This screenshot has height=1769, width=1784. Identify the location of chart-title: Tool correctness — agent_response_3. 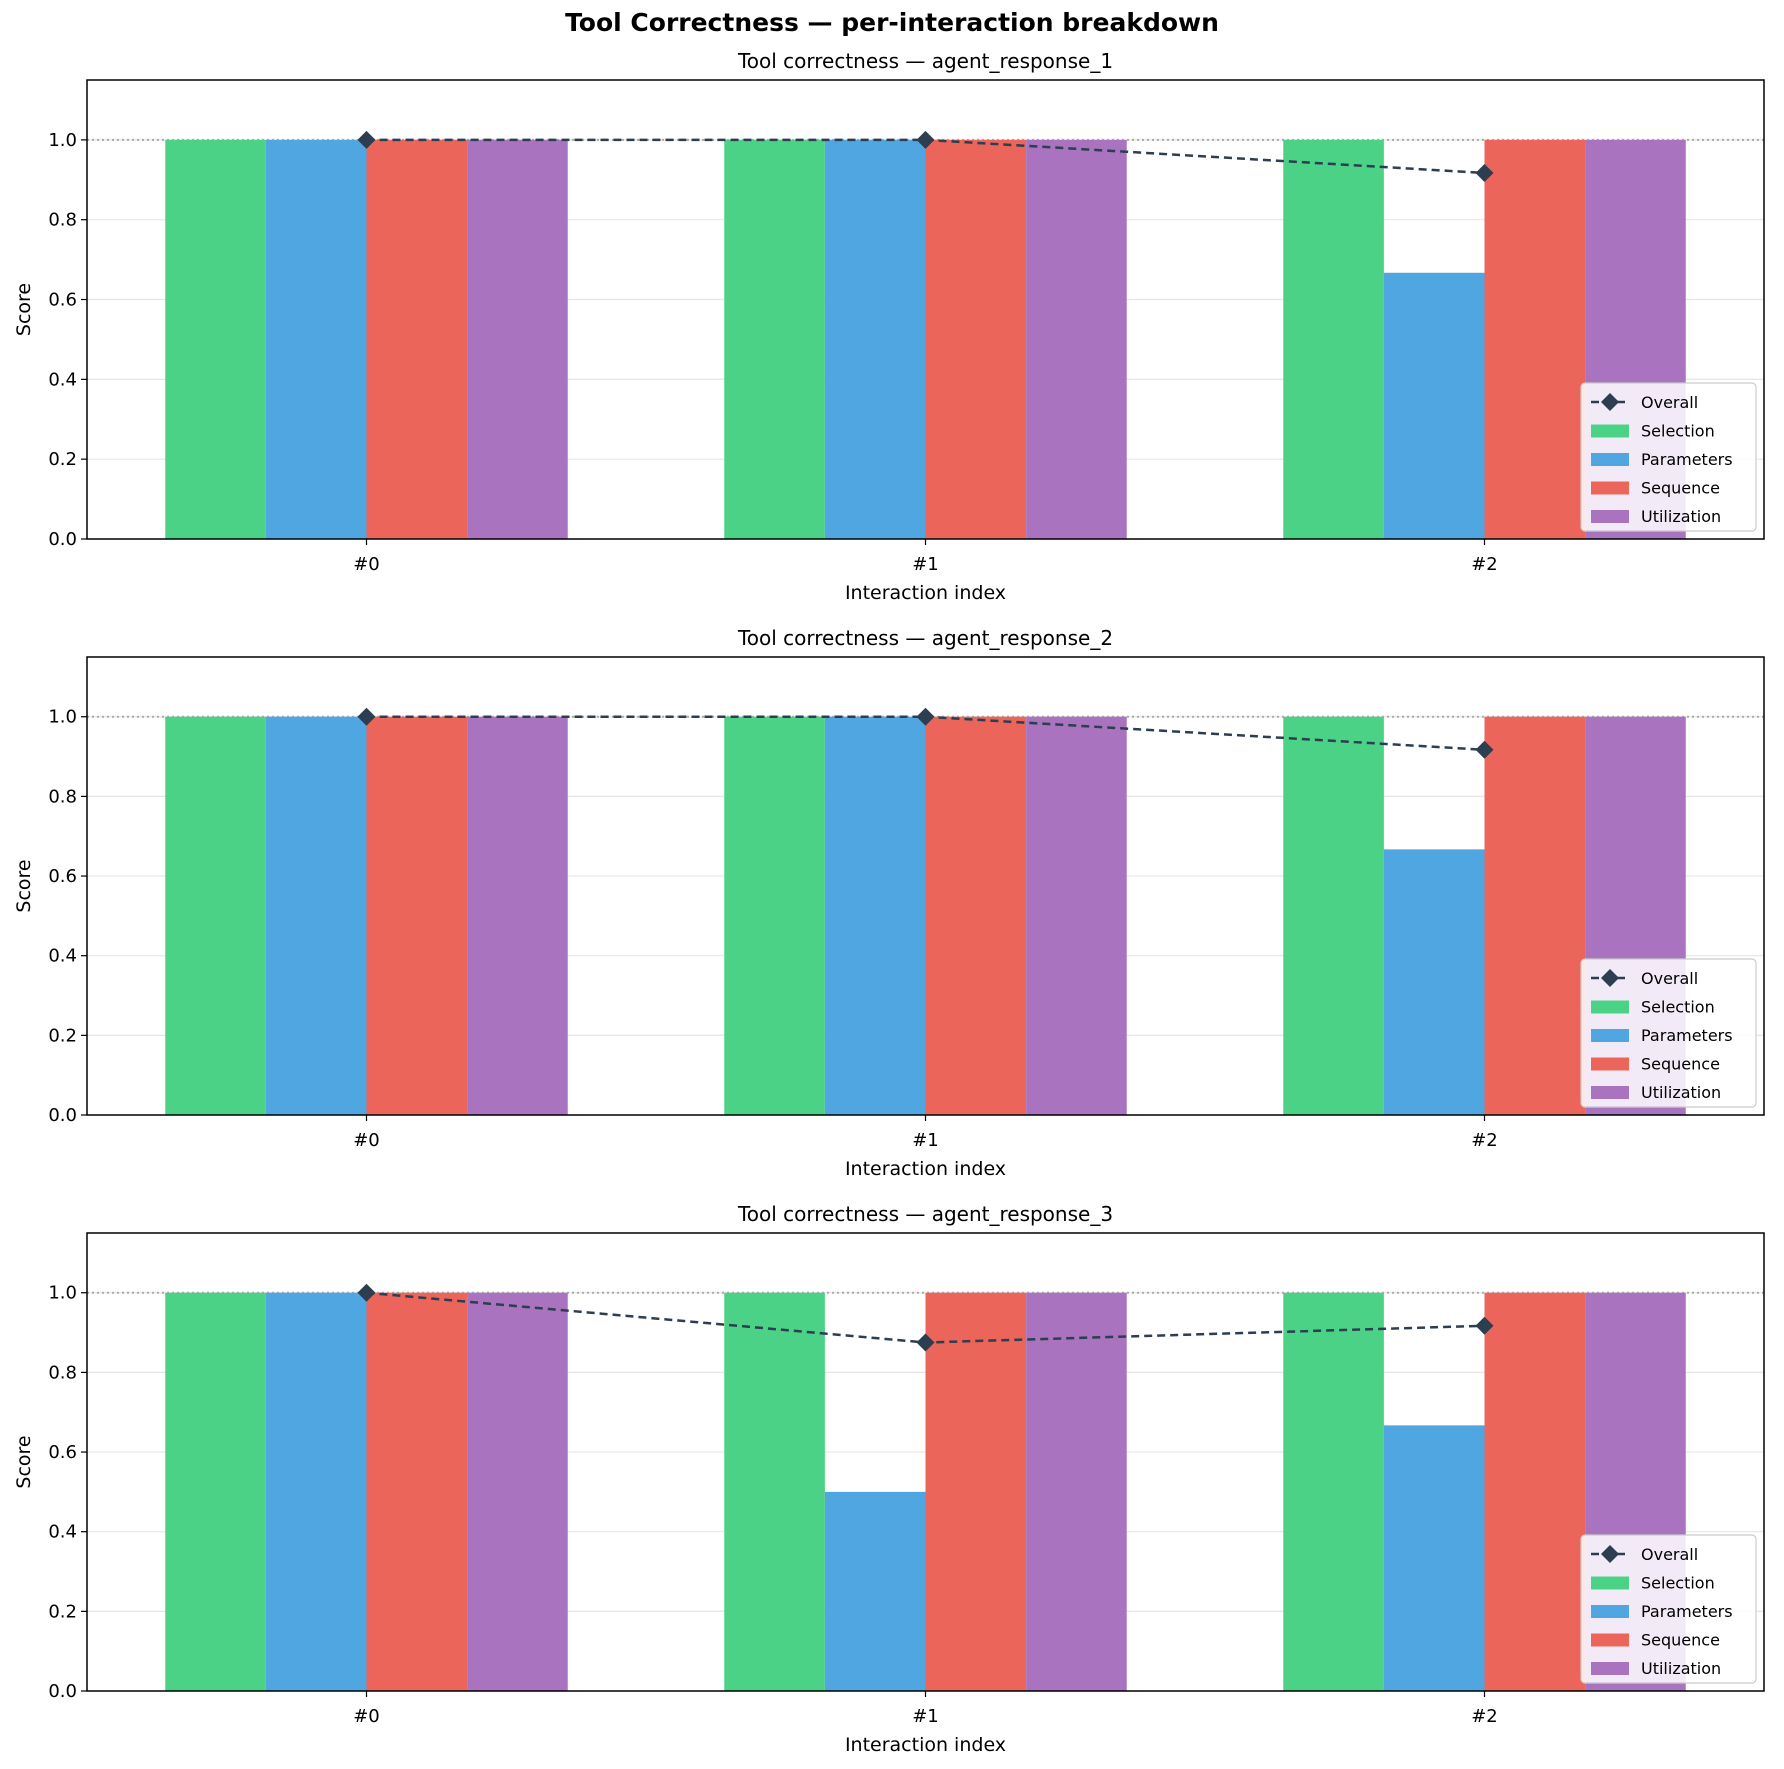
(925, 1214).